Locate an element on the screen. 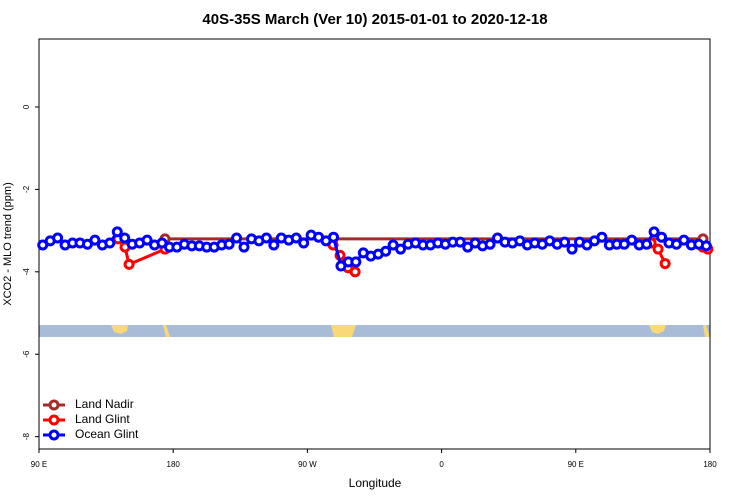  ocean-strip is located at coordinates (374, 331).